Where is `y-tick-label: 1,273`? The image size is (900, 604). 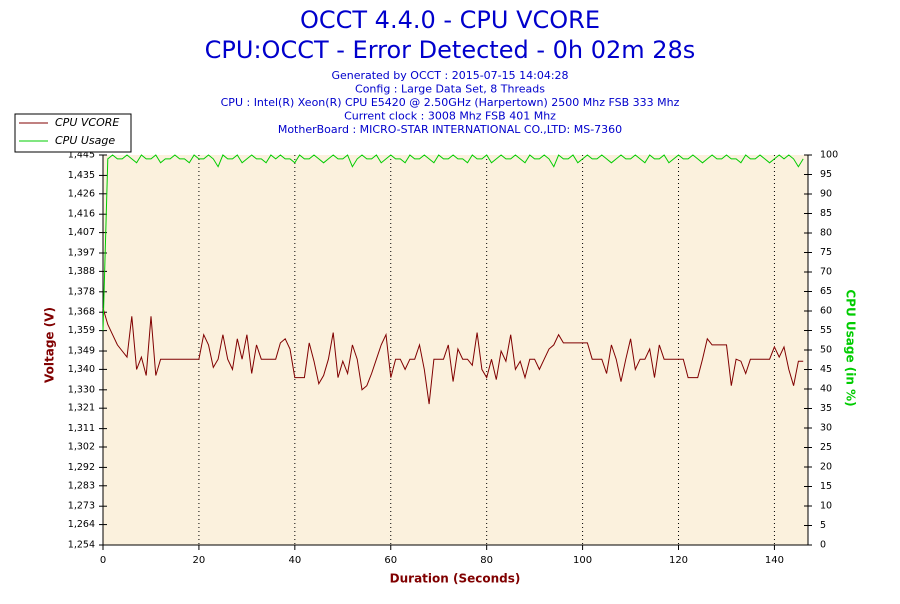
y-tick-label: 1,273 is located at coordinates (81, 506).